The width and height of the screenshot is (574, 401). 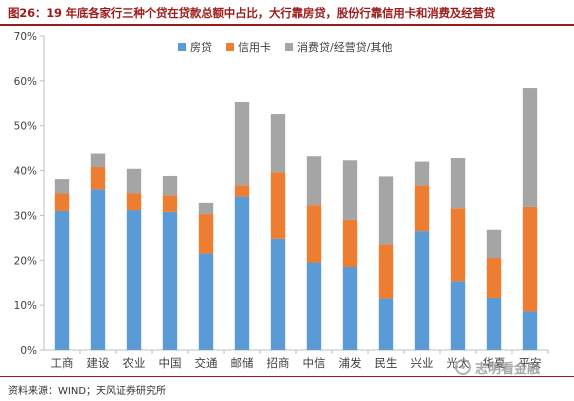 I want to click on y-tick-label: 30%, so click(x=25, y=216).